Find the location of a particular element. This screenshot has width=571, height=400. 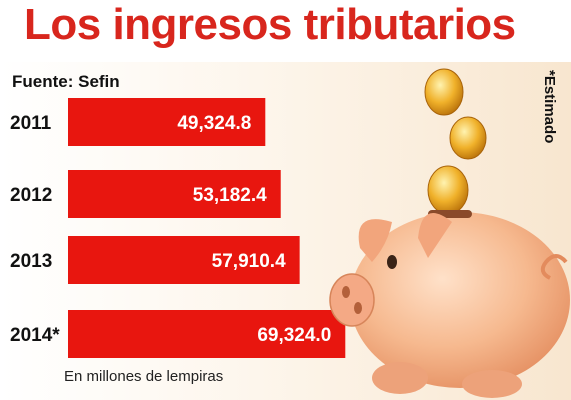

value-label: 53,182.4 is located at coordinates (230, 195).